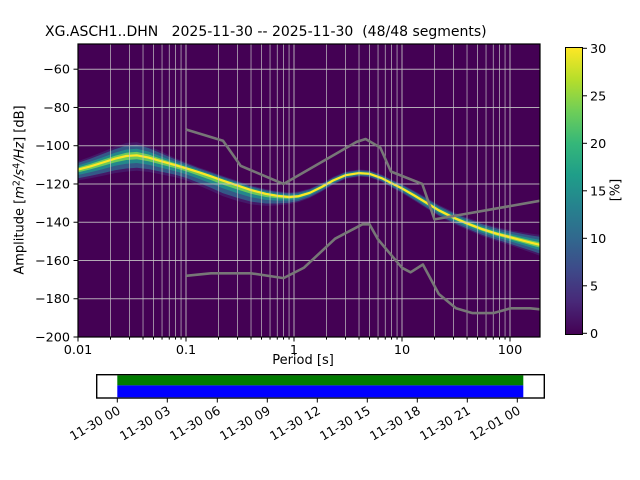  What do you see at coordinates (186, 350) in the screenshot?
I see `x-tick-label: 0.1` at bounding box center [186, 350].